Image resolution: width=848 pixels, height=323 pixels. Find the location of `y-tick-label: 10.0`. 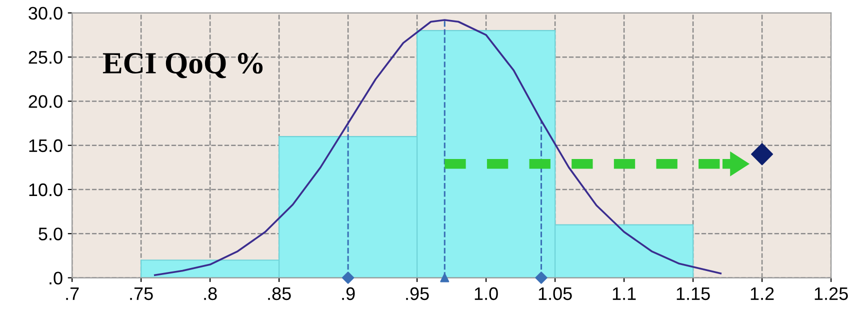

y-tick-label: 10.0 is located at coordinates (45, 189).